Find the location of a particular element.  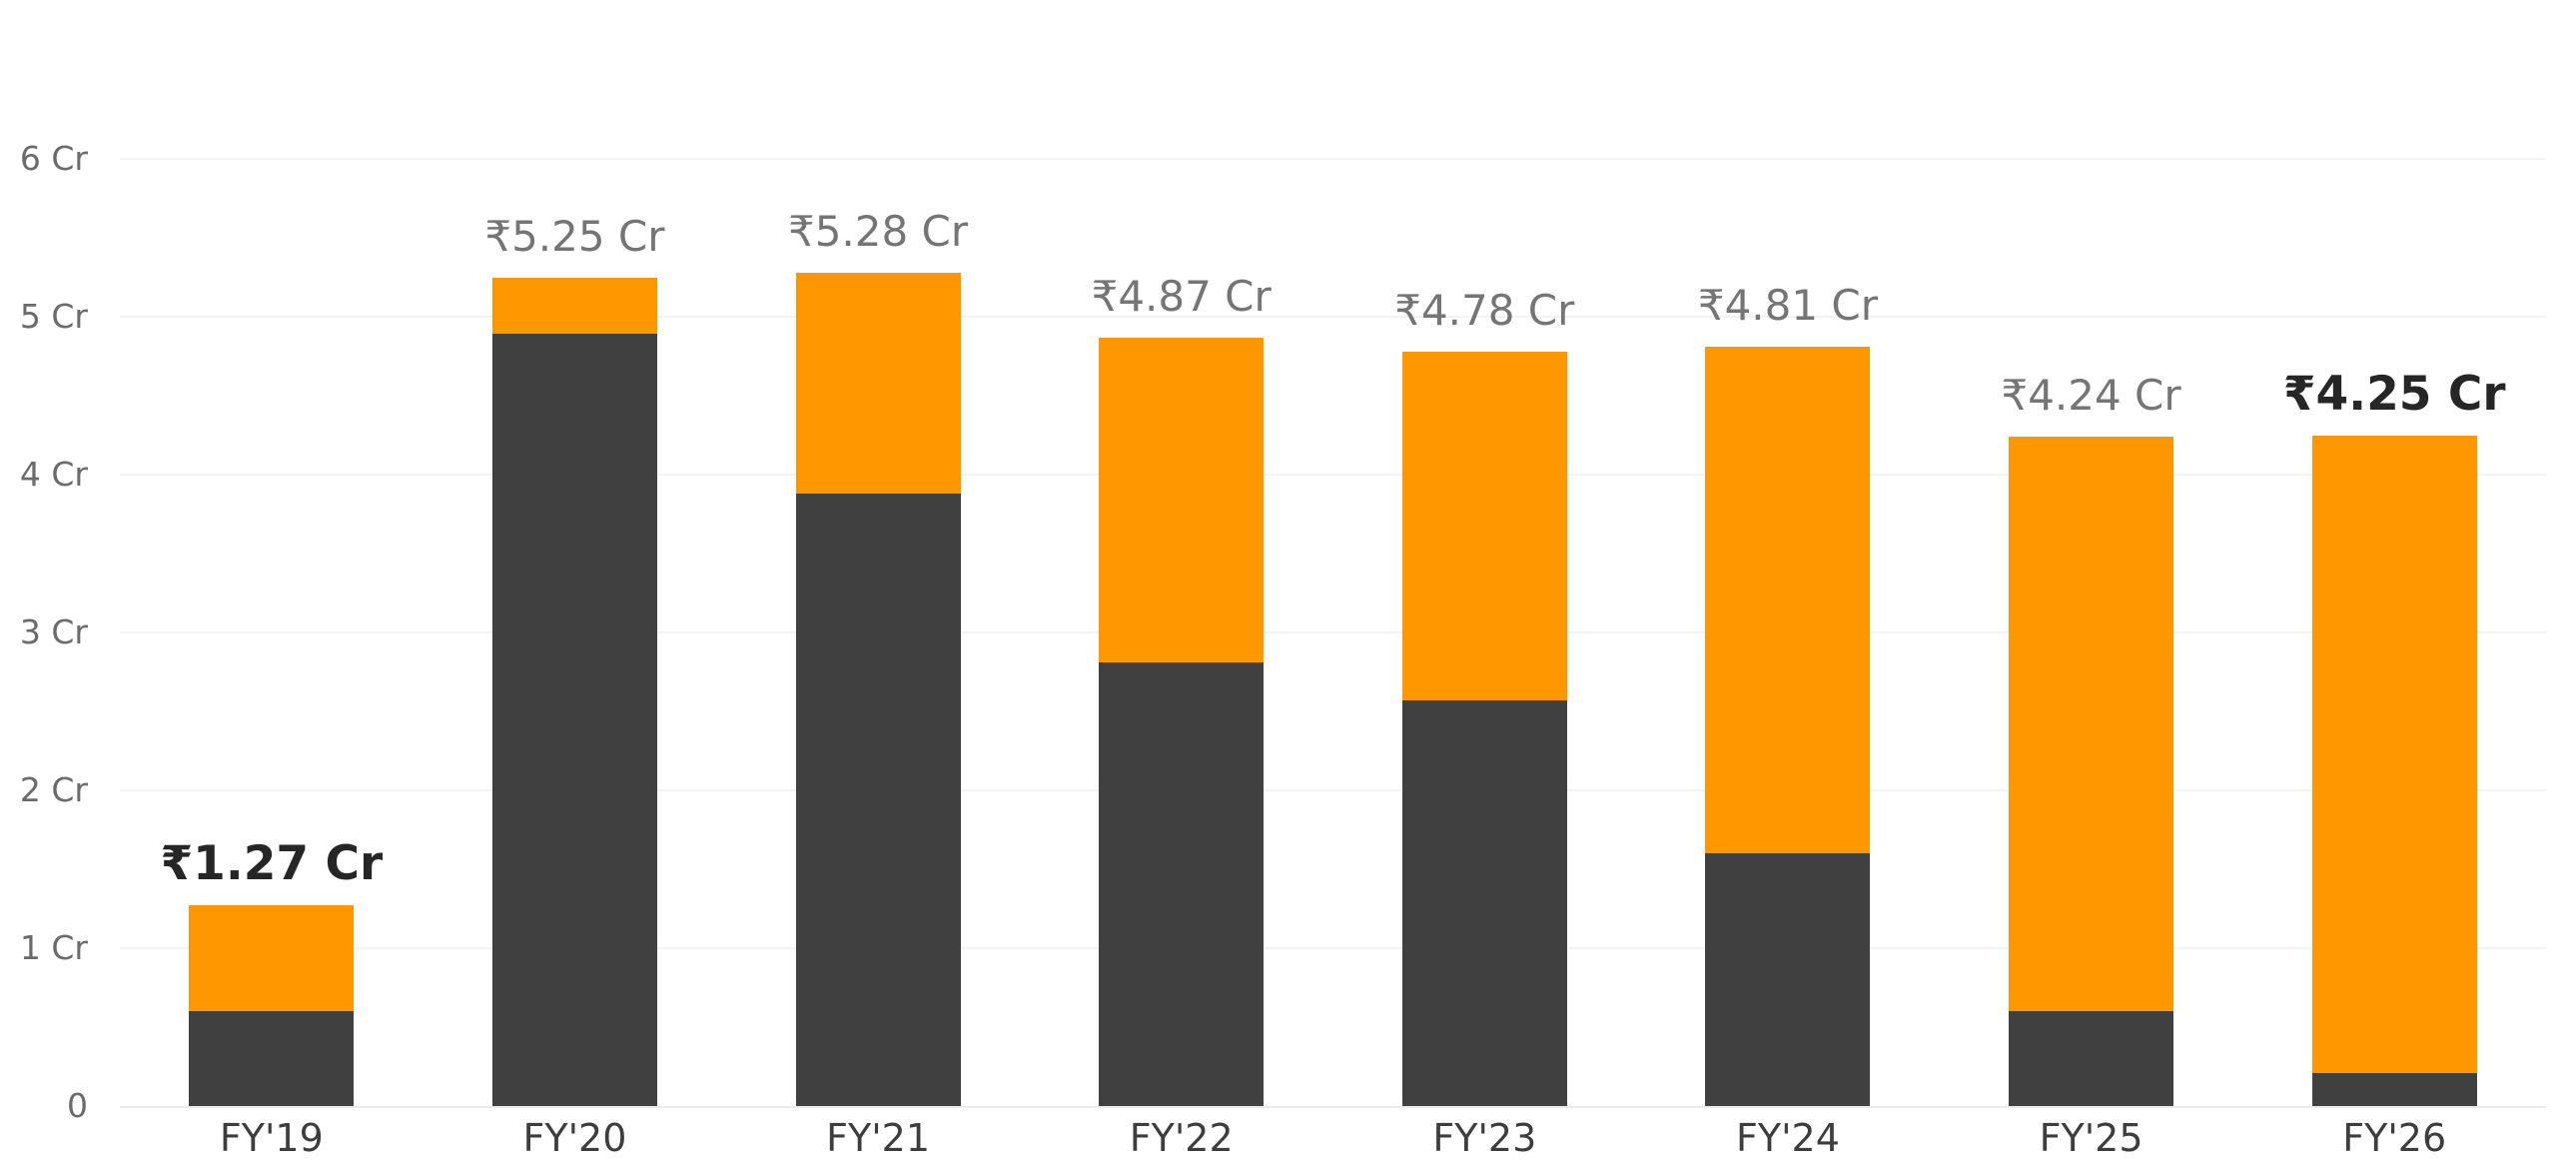

y-axis-tick-label: 0 is located at coordinates (78, 1105).